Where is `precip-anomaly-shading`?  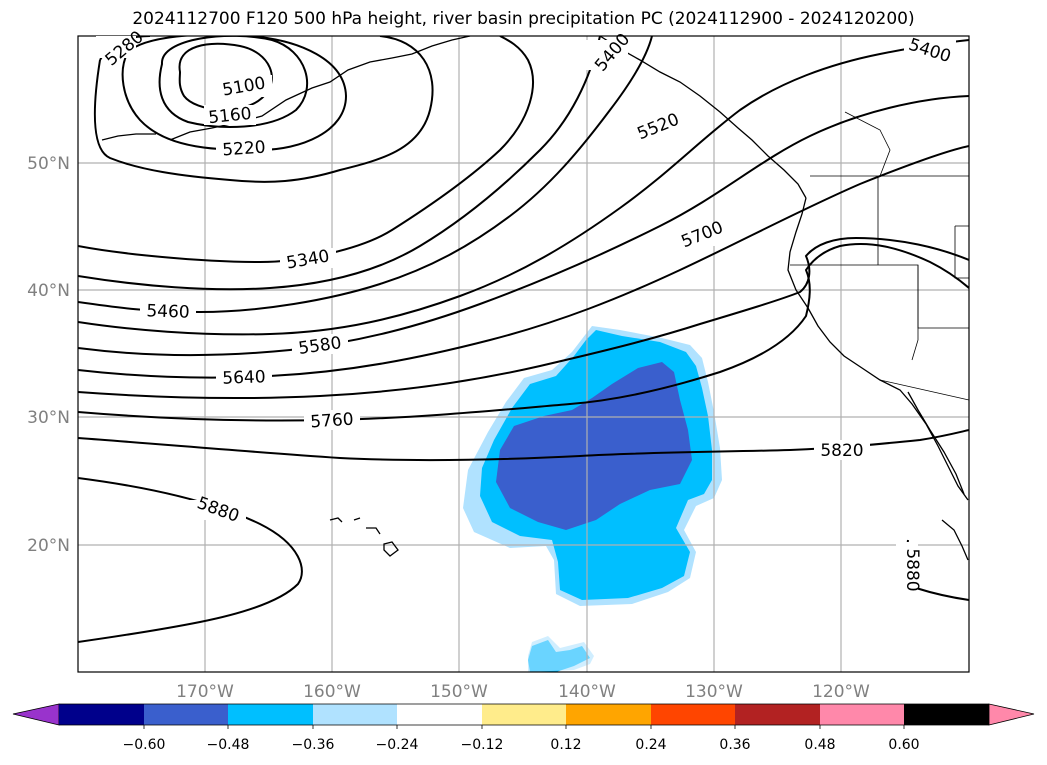 precip-anomaly-shading is located at coordinates (592, 499).